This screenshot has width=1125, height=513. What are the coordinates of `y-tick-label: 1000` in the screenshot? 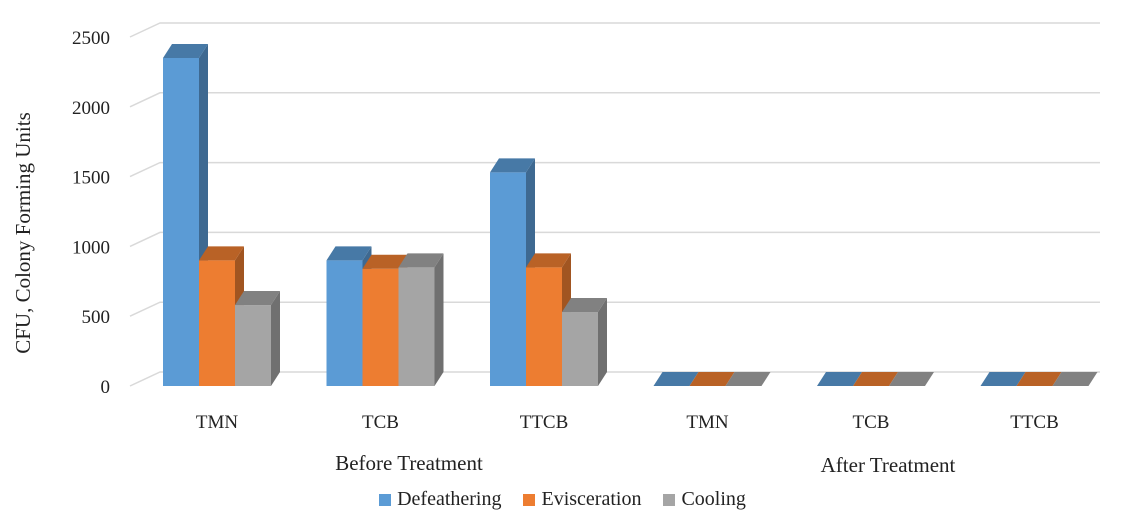 It's located at (91, 247).